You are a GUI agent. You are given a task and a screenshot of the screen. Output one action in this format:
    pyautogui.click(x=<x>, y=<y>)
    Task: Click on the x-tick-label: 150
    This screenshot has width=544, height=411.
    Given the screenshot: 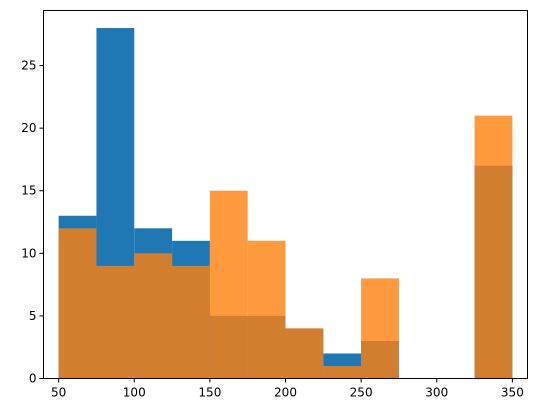 What is the action you would take?
    pyautogui.click(x=209, y=393)
    